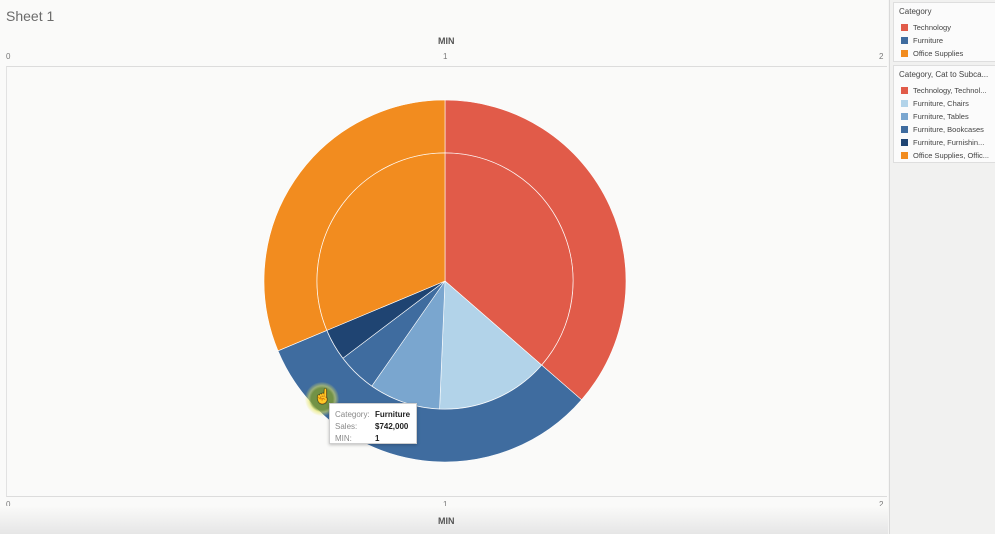 This screenshot has width=995, height=534. I want to click on legend-item-technology: Technology, so click(944, 27).